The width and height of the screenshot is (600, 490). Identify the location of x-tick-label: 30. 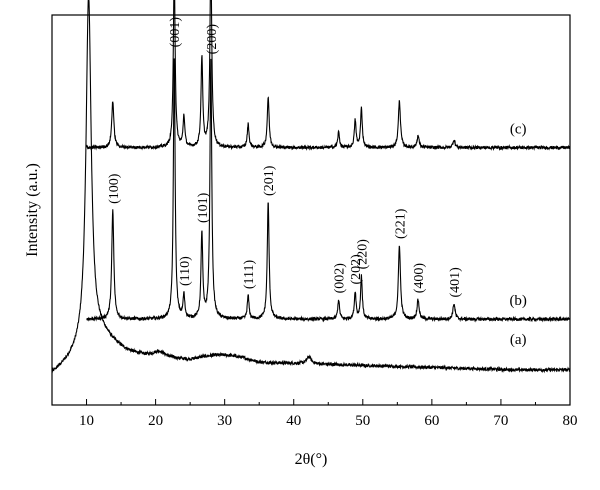
(224, 421).